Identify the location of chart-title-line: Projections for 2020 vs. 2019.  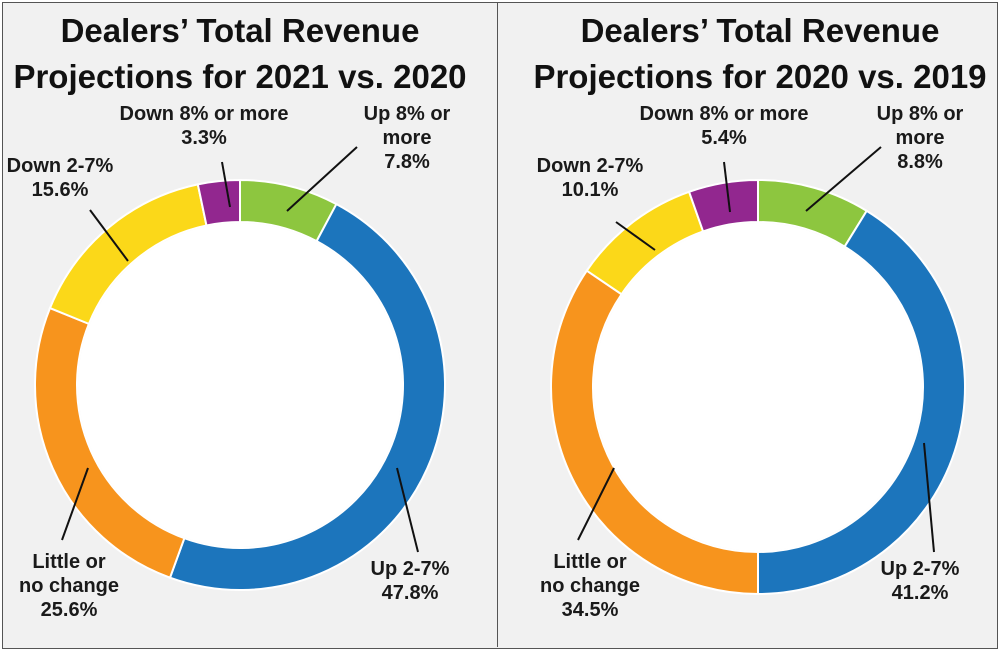
(759, 76).